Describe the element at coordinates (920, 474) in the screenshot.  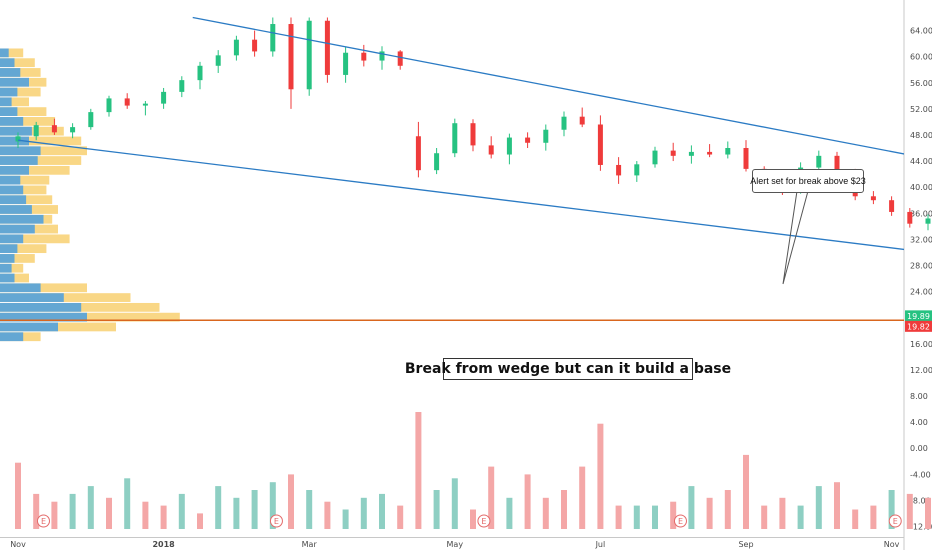
I see `price-tick-label: -4.00` at that location.